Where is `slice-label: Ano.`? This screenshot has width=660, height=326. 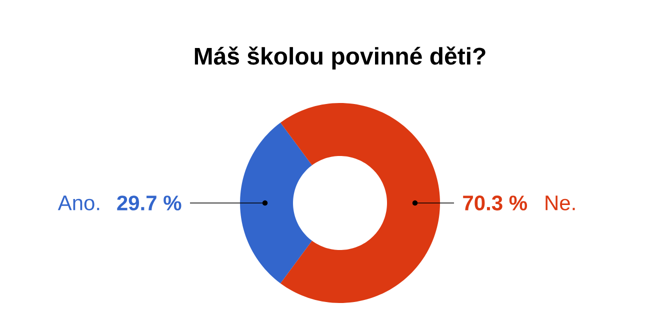
slice-label: Ano. is located at coordinates (79, 203).